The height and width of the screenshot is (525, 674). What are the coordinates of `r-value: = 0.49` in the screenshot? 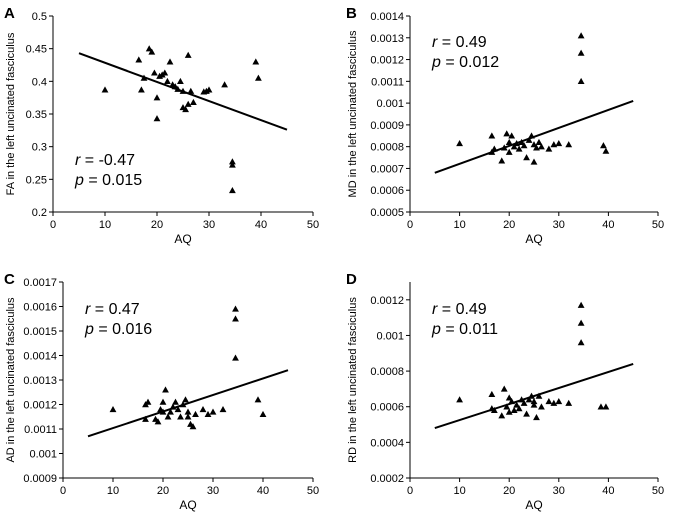 It's located at (461, 42).